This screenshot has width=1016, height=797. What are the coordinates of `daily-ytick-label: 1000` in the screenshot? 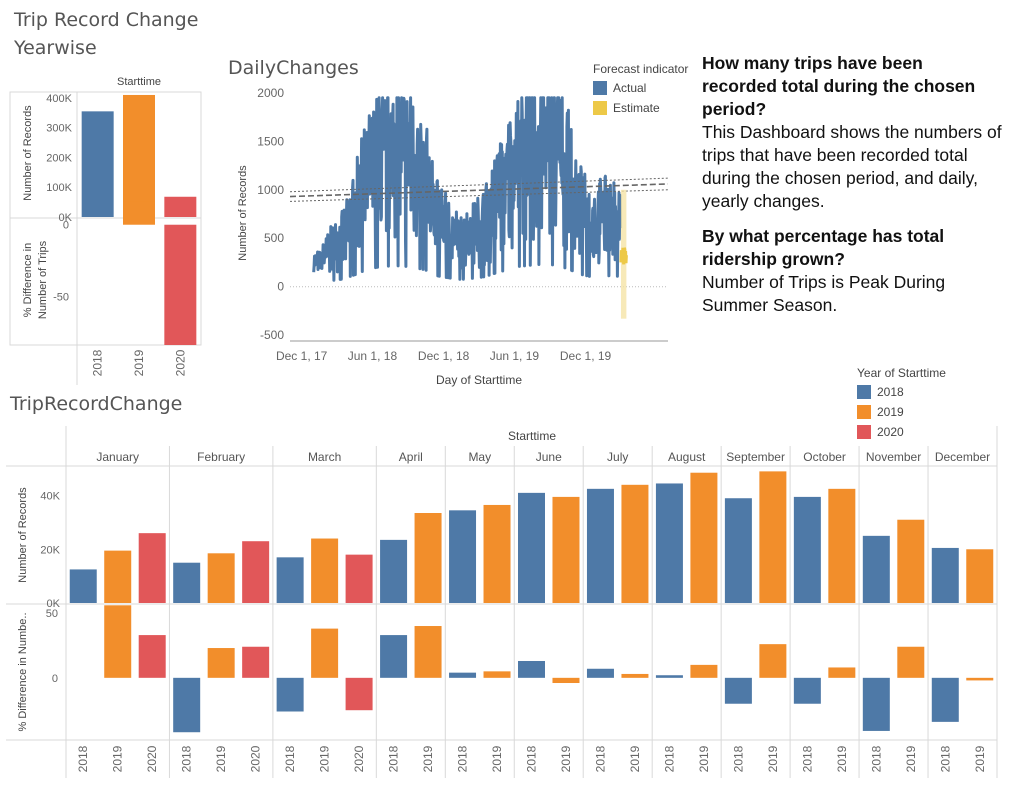 It's located at (270, 190).